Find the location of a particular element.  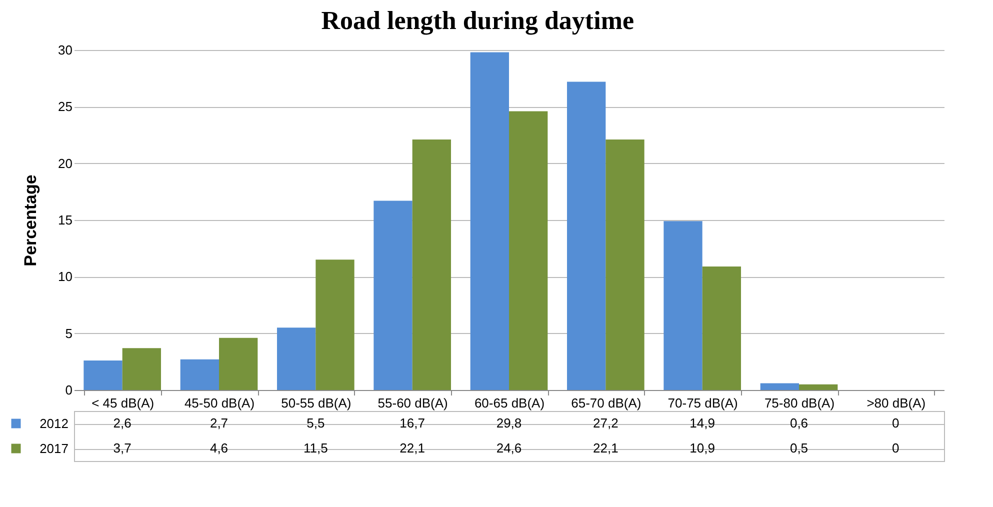

x-tick-label: 70-75 dB(A) is located at coordinates (703, 403).